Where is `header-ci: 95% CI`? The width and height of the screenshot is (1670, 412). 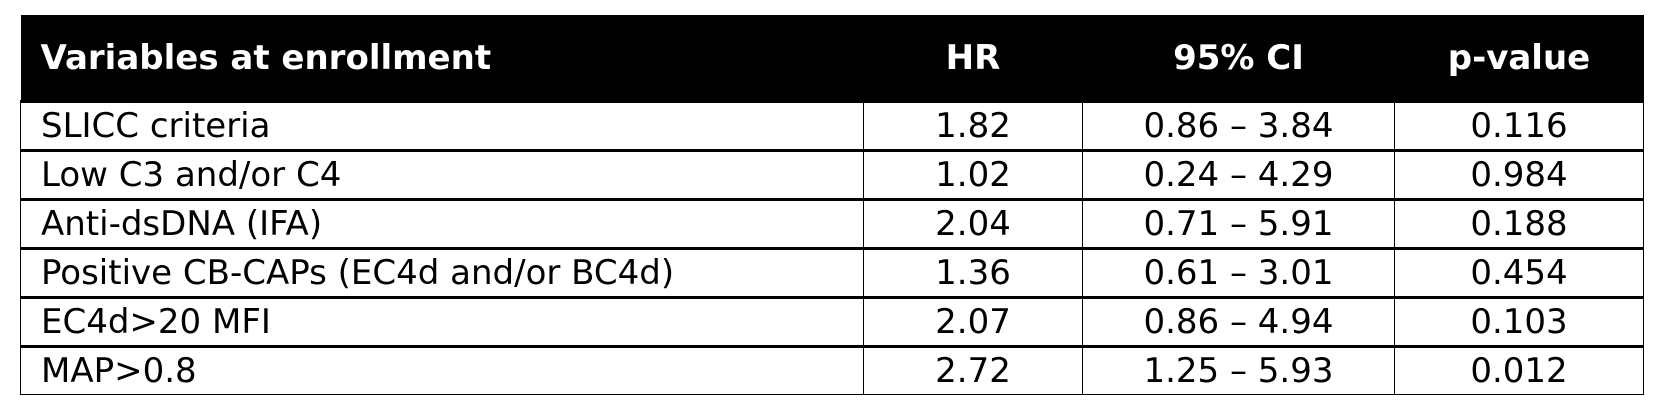
header-ci: 95% CI is located at coordinates (1238, 58).